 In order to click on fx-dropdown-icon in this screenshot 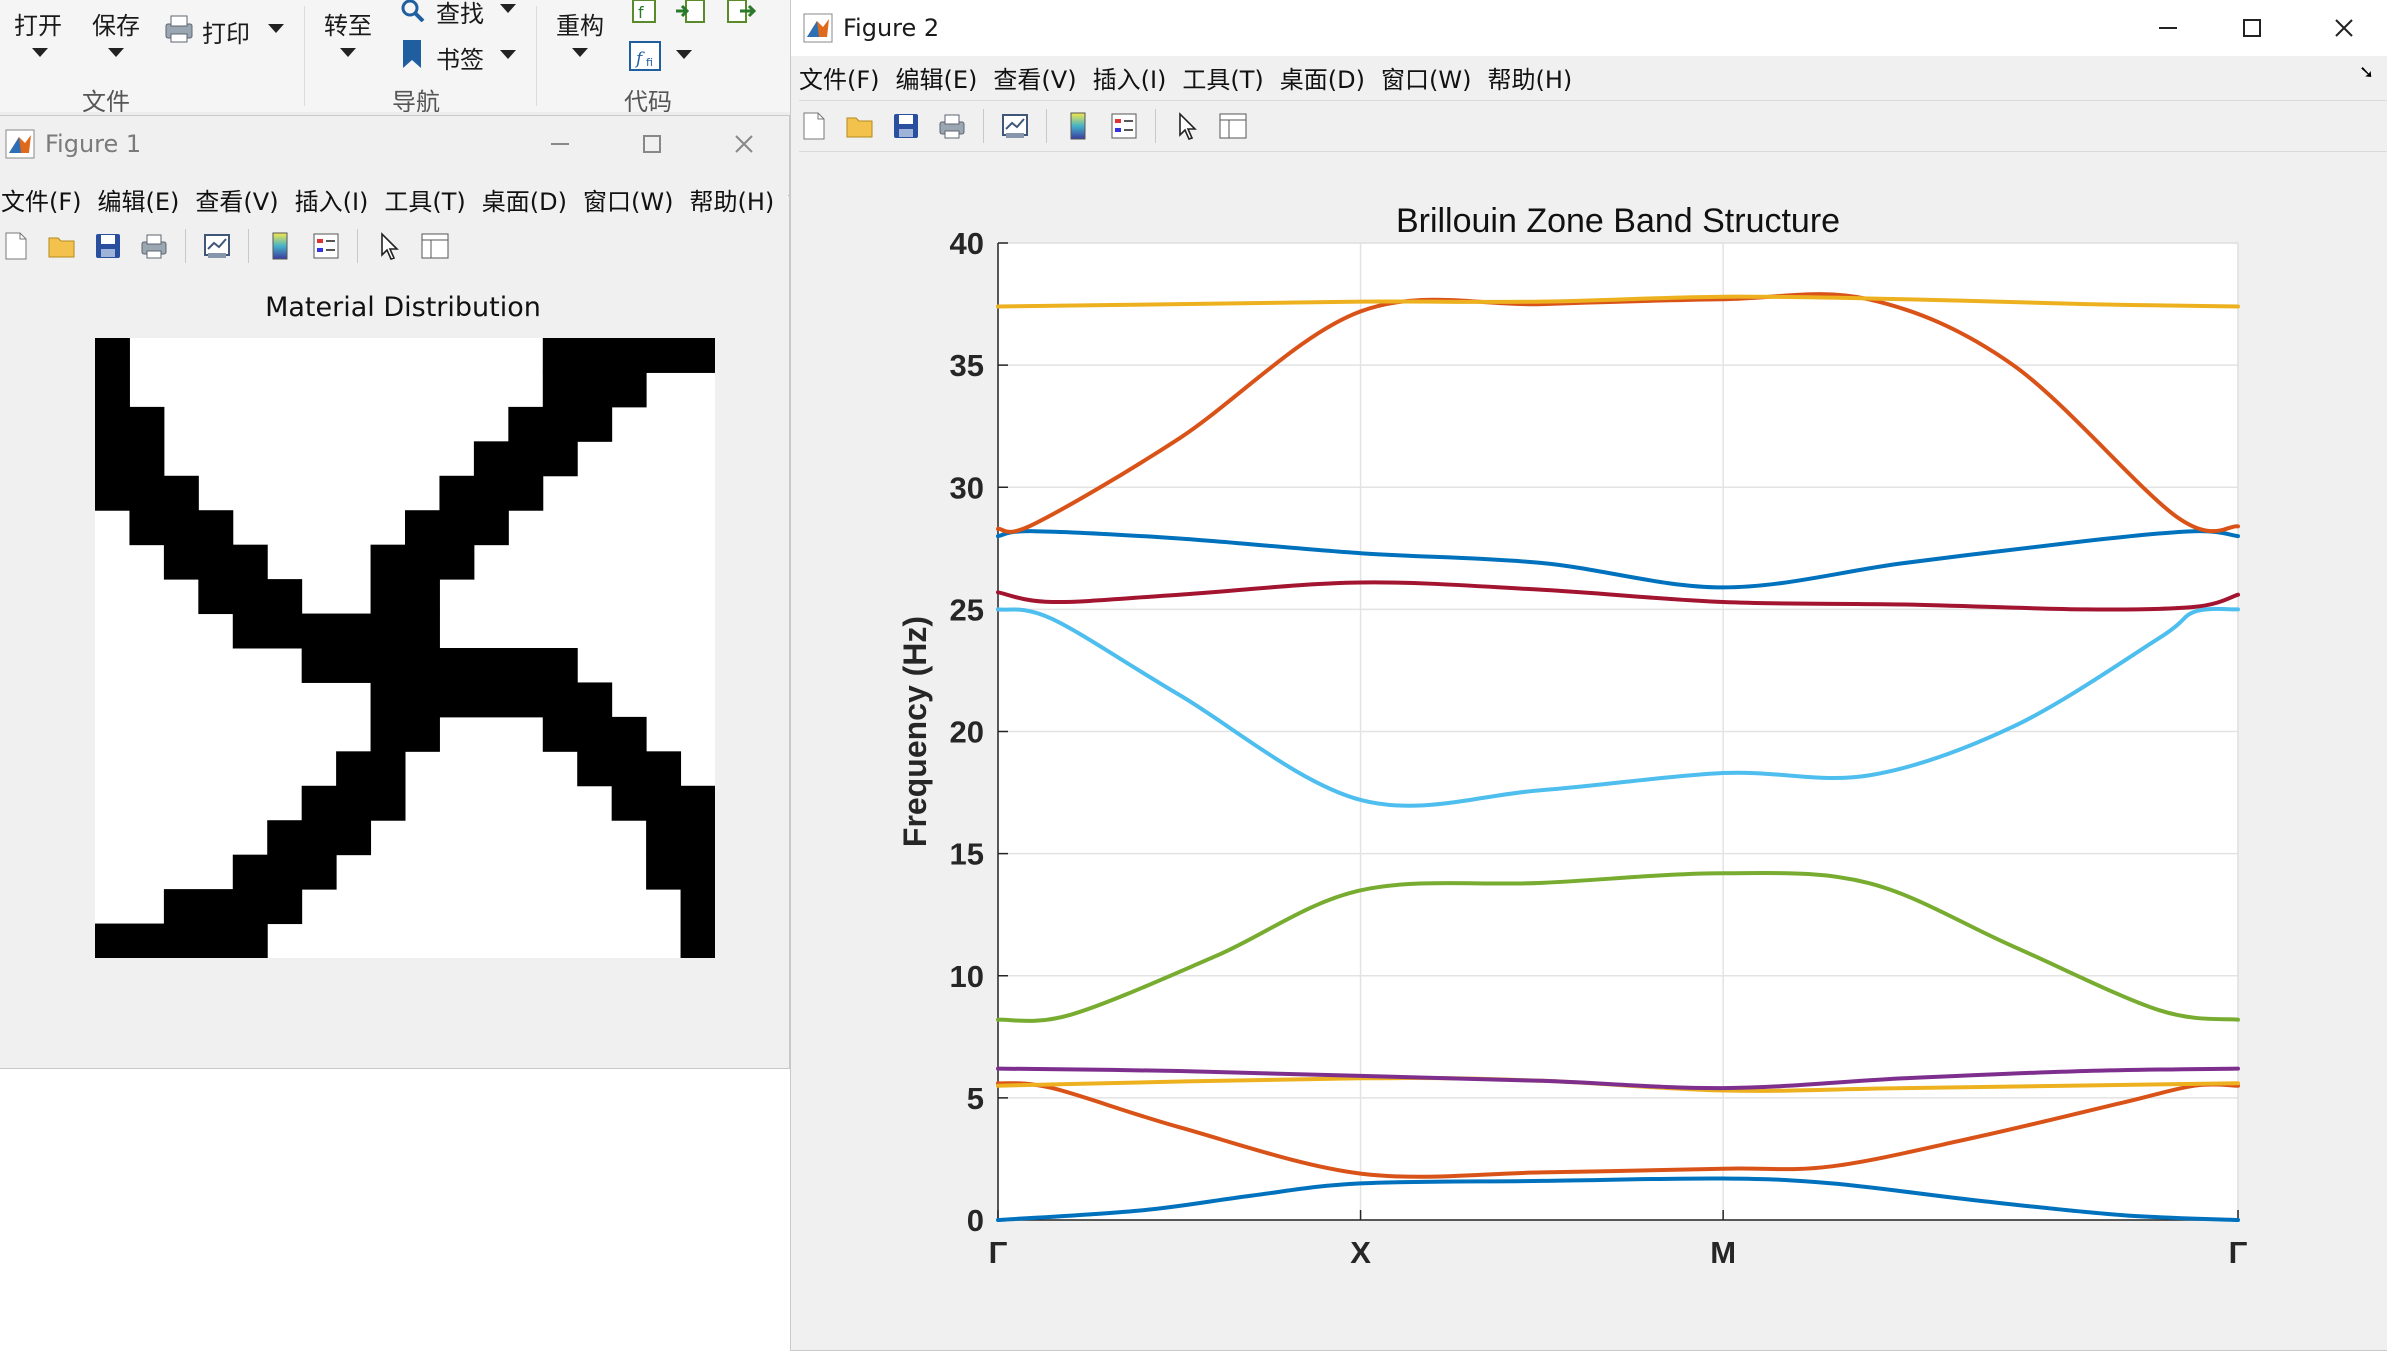, I will do `click(684, 54)`.